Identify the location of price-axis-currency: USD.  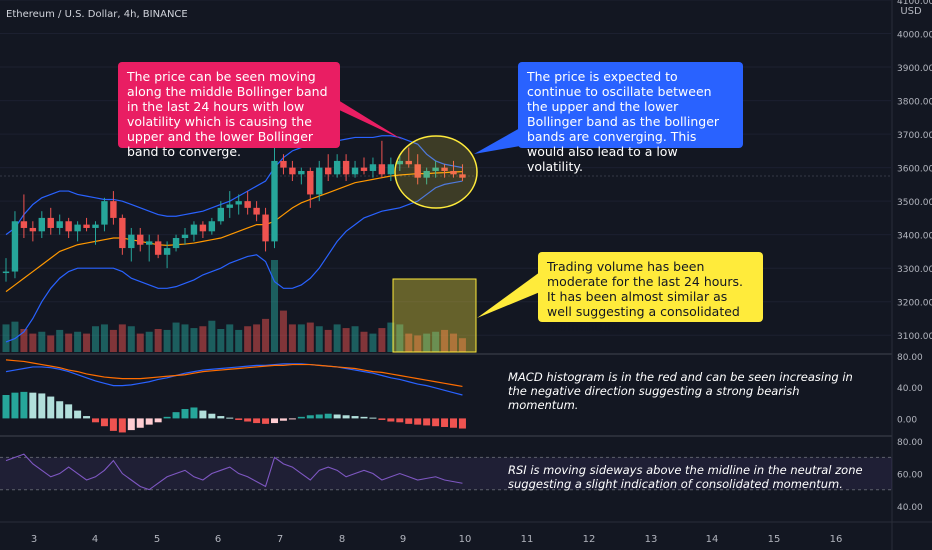
(911, 11).